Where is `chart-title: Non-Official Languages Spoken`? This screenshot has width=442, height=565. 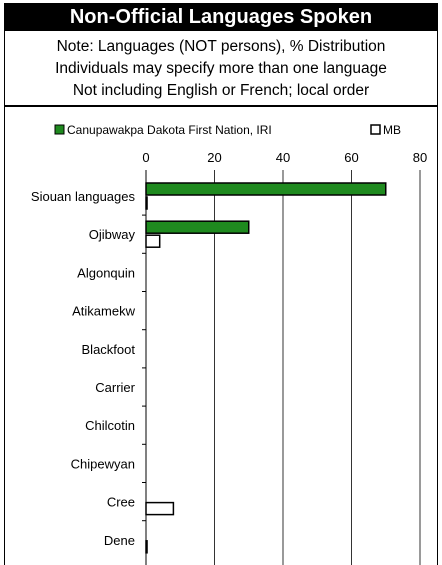 chart-title: Non-Official Languages Spoken is located at coordinates (221, 17).